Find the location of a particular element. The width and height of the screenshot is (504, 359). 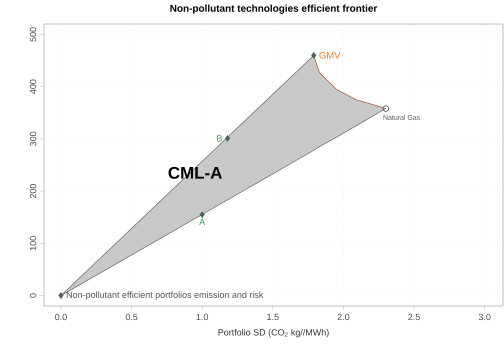

x-tick-label: 2.0 is located at coordinates (344, 317).